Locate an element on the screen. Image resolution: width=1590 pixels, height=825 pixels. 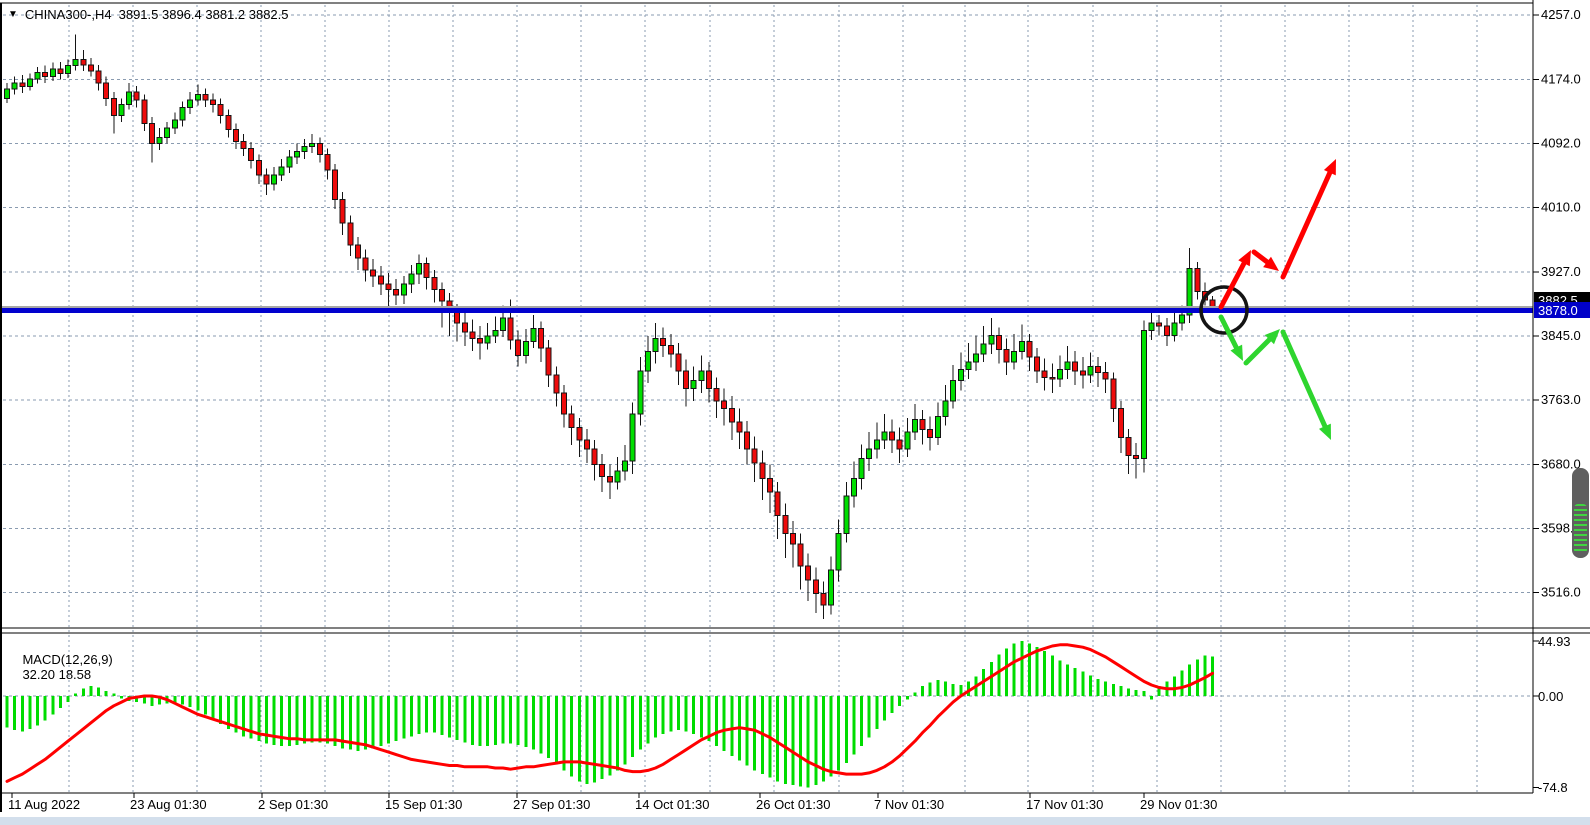
bearish-scenario-arrow is located at coordinates (1259, 350).